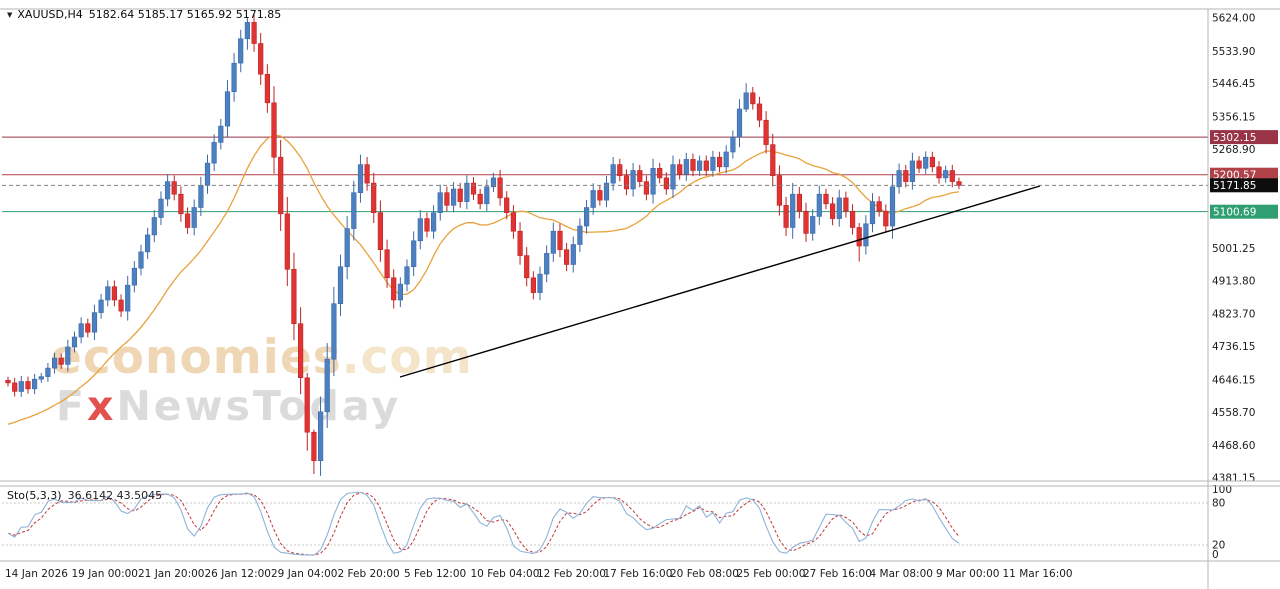 The image size is (1280, 589). Describe the element at coordinates (1222, 490) in the screenshot. I see `svg-text: 100` at that location.